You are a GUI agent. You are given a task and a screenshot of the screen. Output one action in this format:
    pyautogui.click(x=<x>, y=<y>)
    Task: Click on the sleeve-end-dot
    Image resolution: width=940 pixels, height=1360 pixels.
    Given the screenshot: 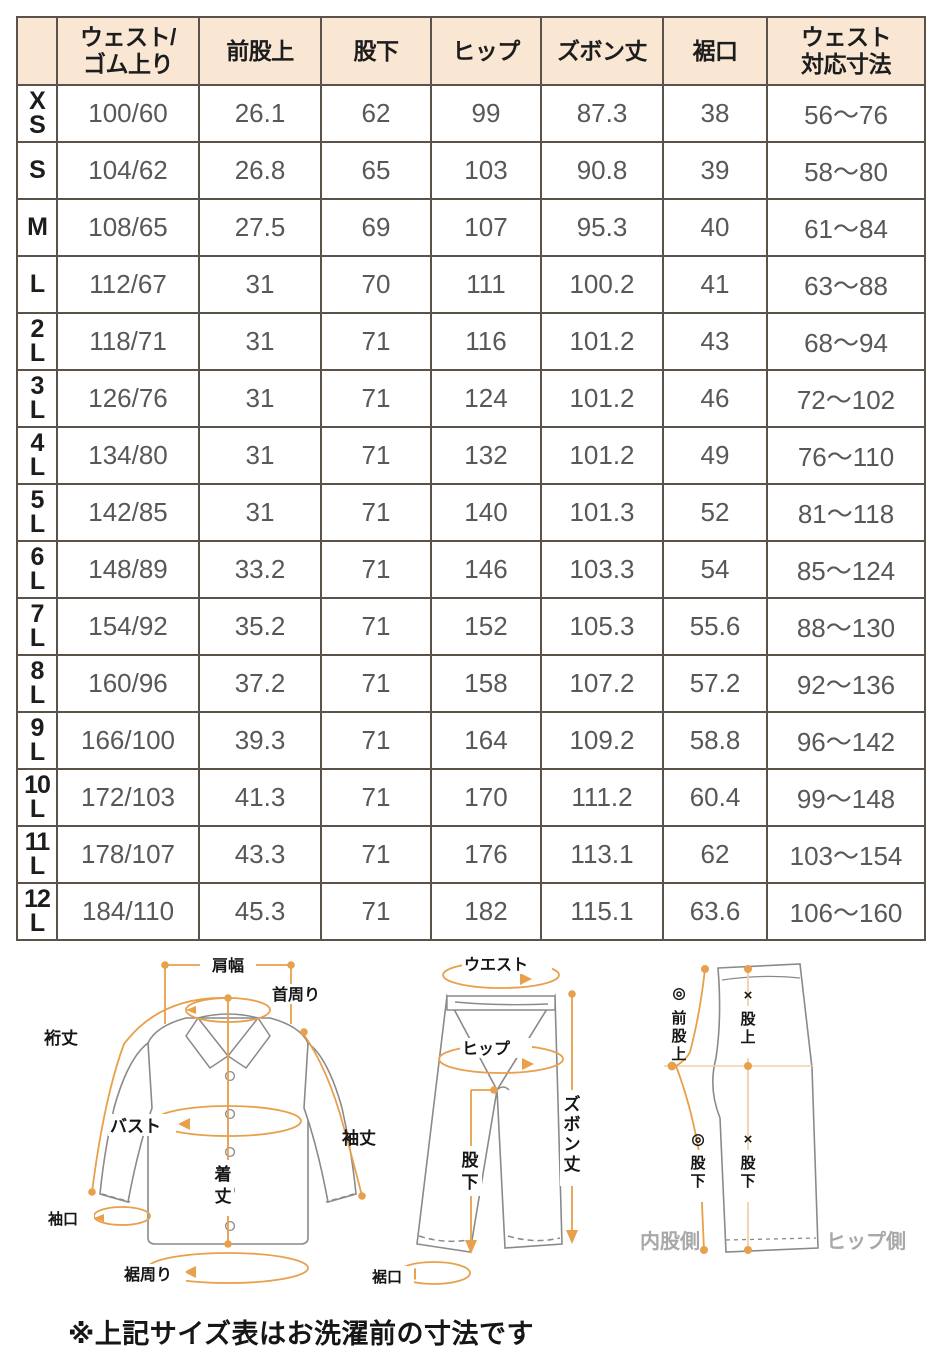 What is the action you would take?
    pyautogui.click(x=362, y=1196)
    